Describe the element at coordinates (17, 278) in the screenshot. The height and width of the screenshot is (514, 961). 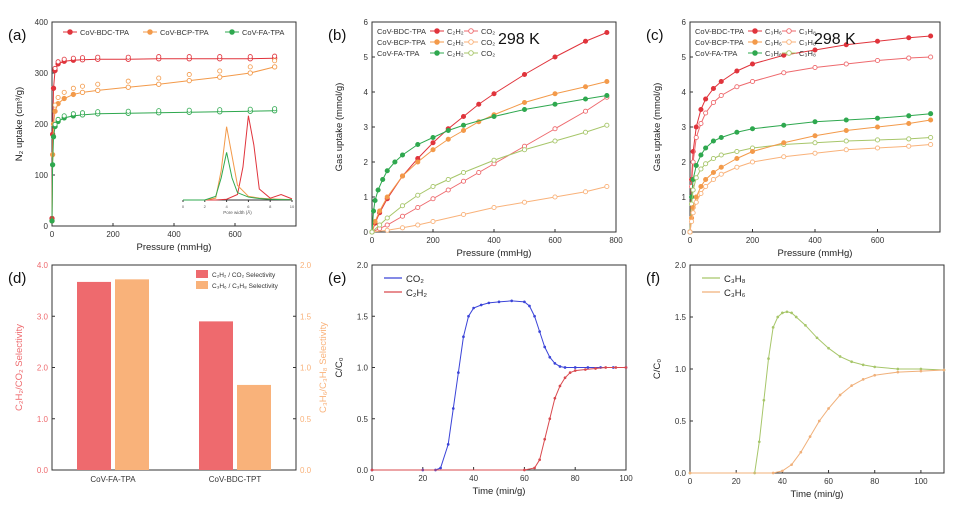
I see `panel-label: (d)` at that location.